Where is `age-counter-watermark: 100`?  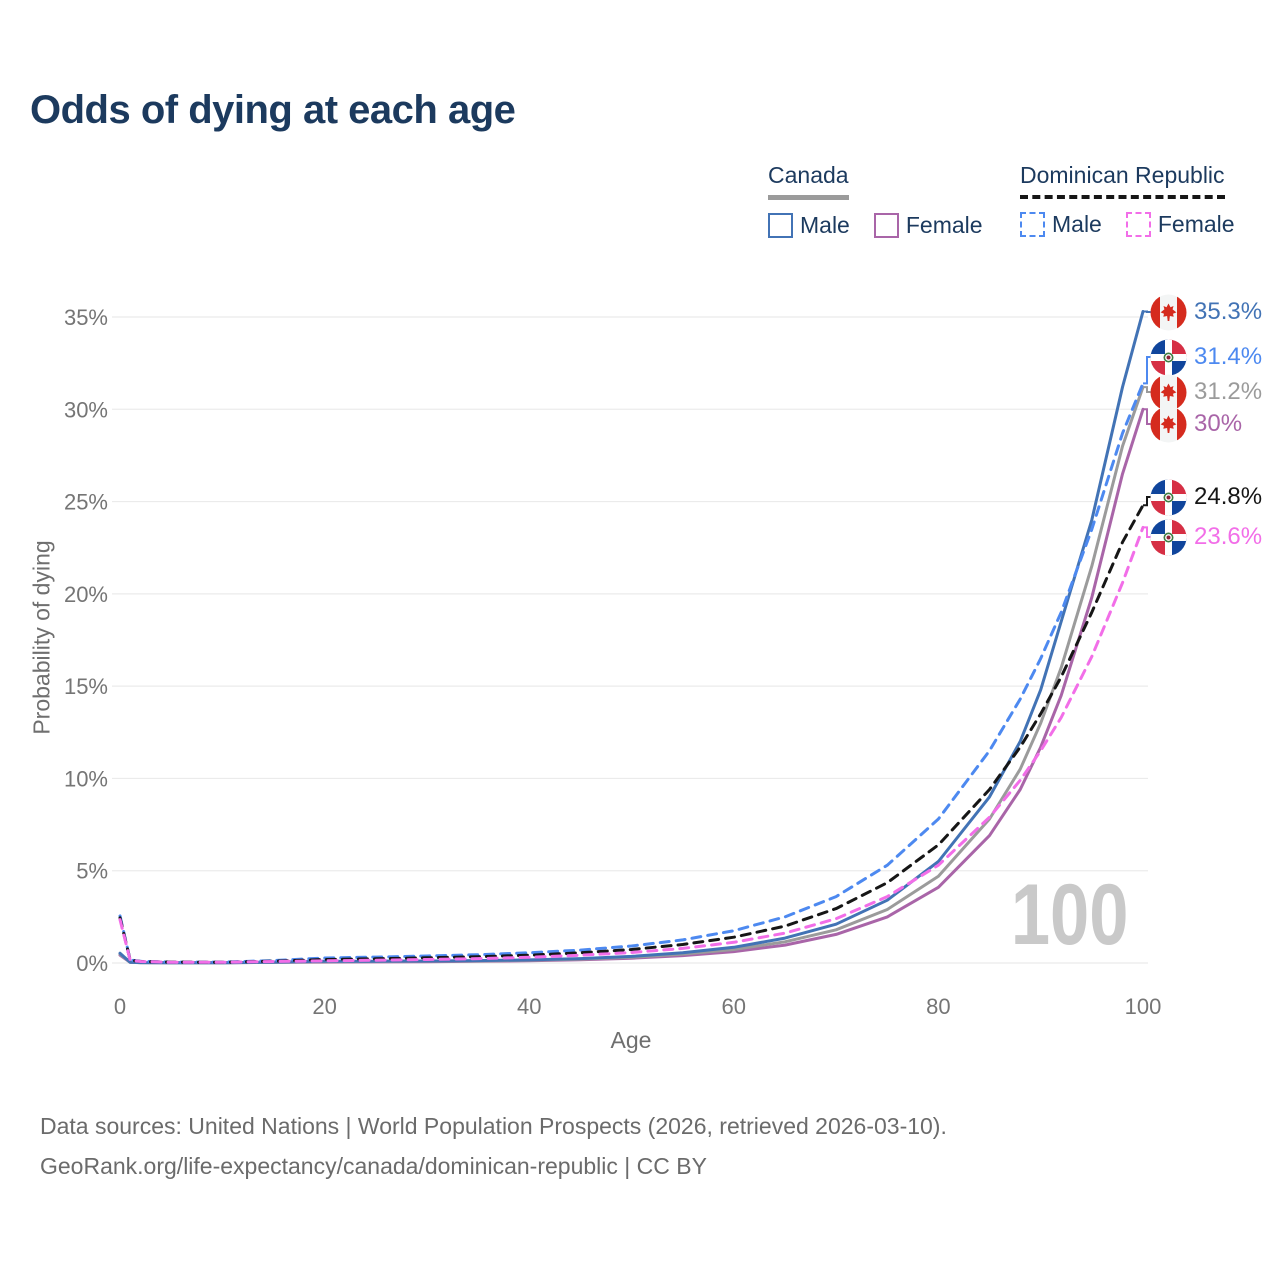 age-counter-watermark: 100 is located at coordinates (1069, 915).